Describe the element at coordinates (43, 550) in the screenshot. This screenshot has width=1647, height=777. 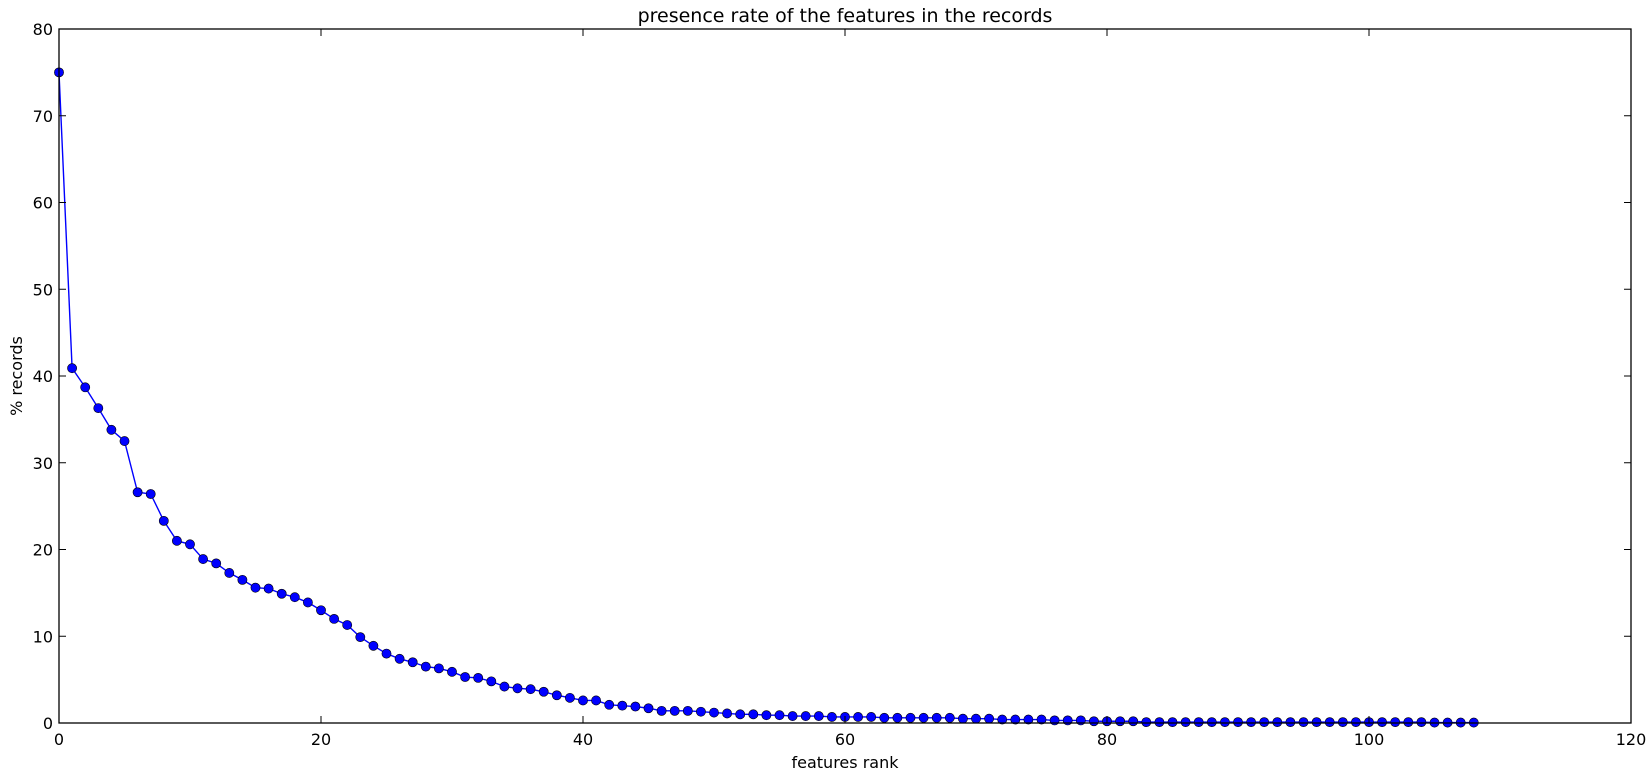
I see `y-tick-label: 20` at that location.